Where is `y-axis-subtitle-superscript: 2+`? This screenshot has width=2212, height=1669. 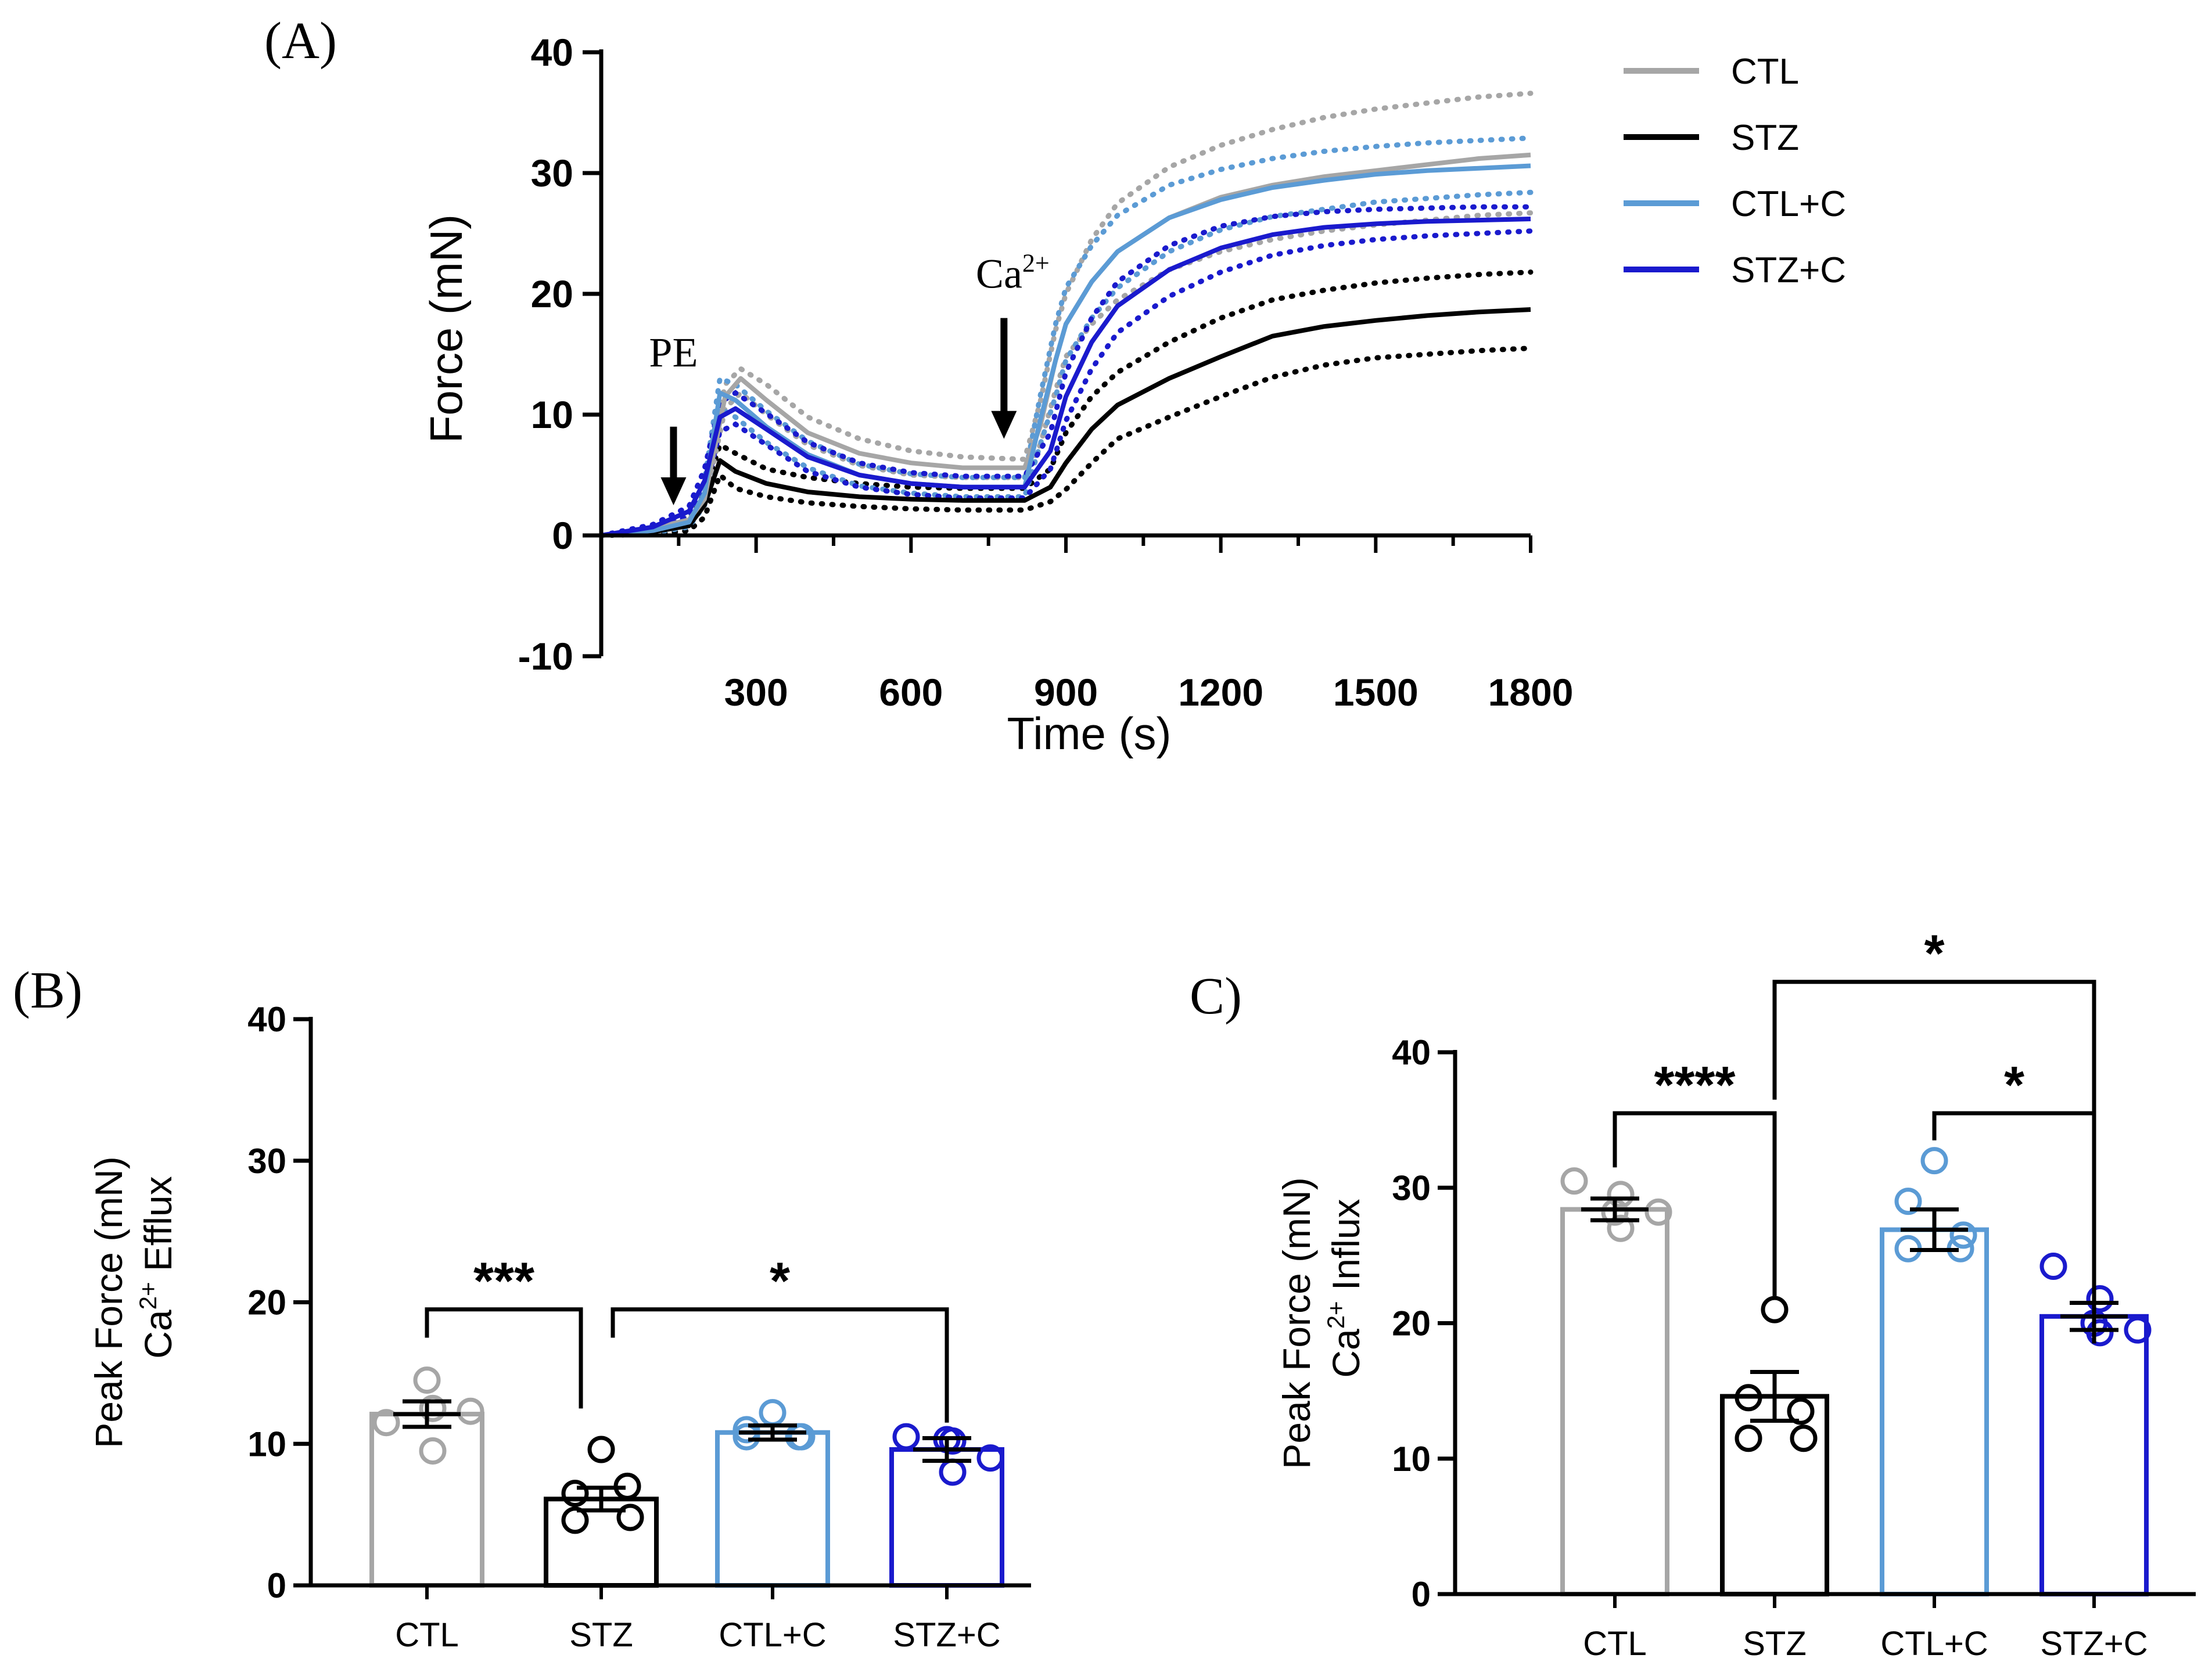 y-axis-subtitle-superscript: 2+ is located at coordinates (148, 1296).